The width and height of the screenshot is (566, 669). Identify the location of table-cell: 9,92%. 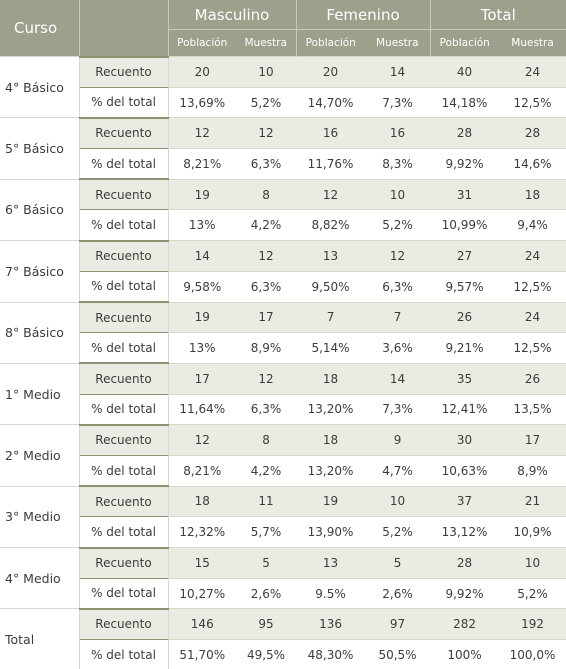
(464, 593).